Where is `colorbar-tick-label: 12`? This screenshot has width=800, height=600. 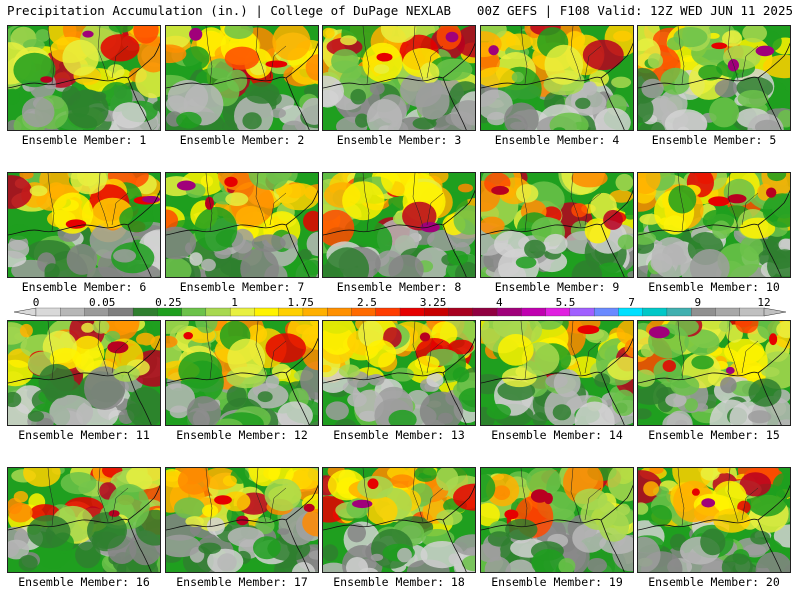 colorbar-tick-label: 12 is located at coordinates (763, 302).